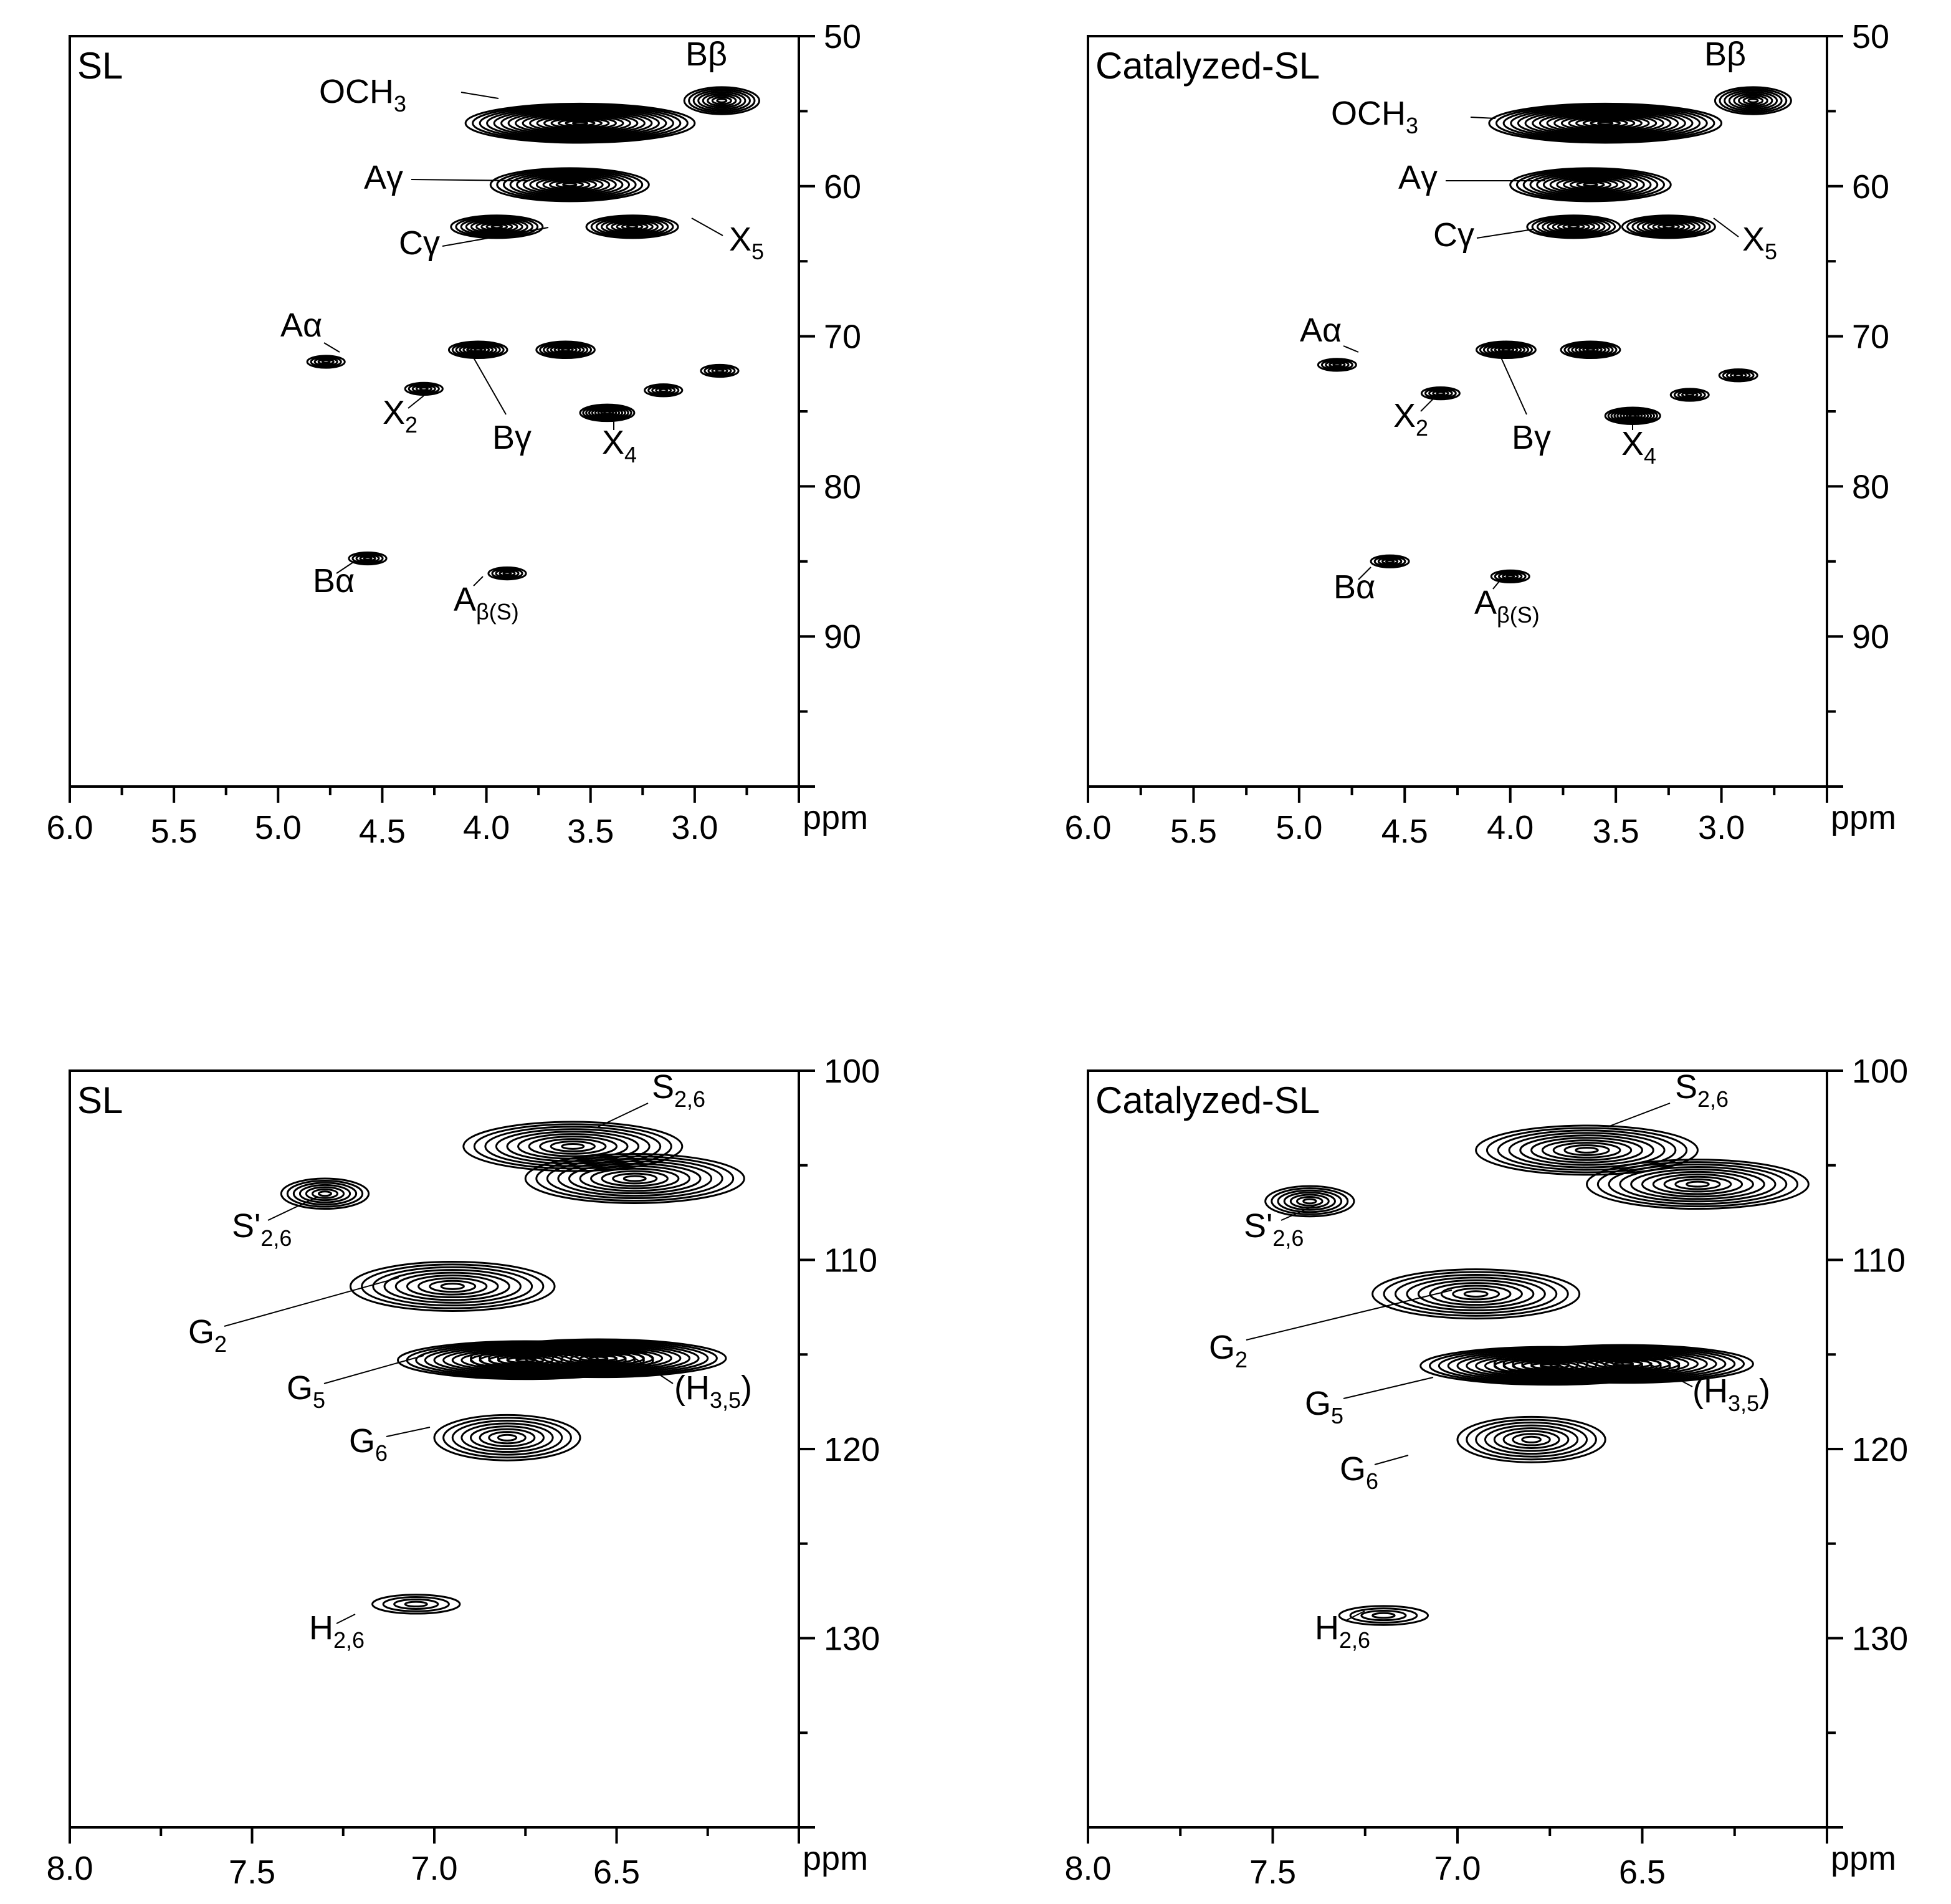 The image size is (1951, 1904). I want to click on x-tick-label: 8.0, so click(1088, 1869).